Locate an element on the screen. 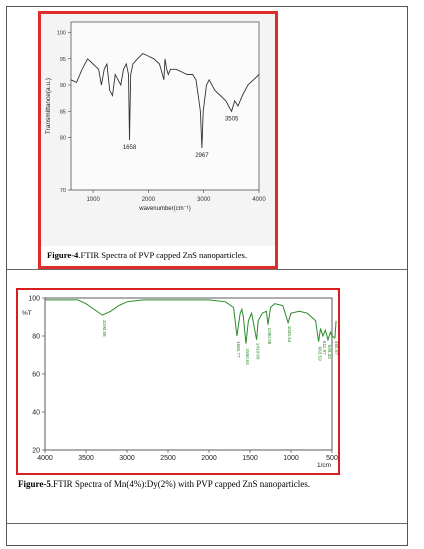 The height and width of the screenshot is (549, 424). y-tick-label: 20 is located at coordinates (36, 451).